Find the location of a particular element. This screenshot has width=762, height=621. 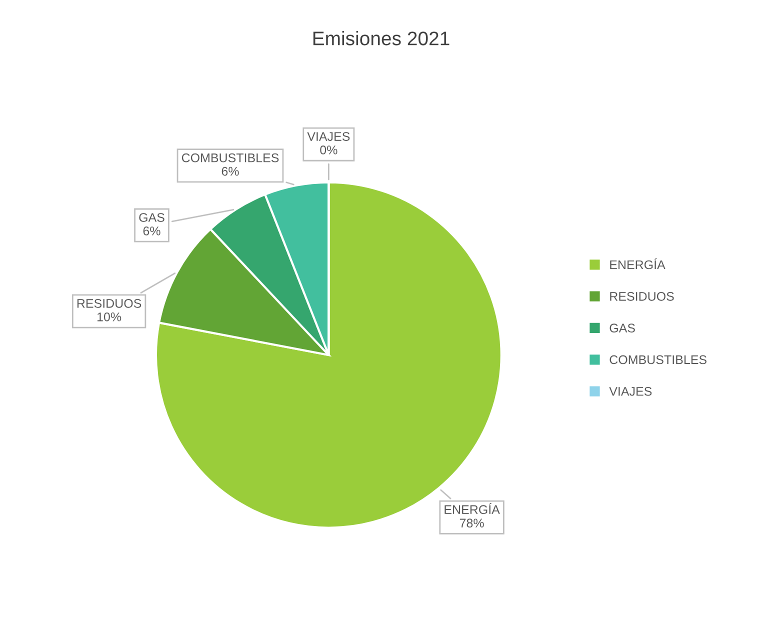

slice-label: ENERGÍA is located at coordinates (472, 508).